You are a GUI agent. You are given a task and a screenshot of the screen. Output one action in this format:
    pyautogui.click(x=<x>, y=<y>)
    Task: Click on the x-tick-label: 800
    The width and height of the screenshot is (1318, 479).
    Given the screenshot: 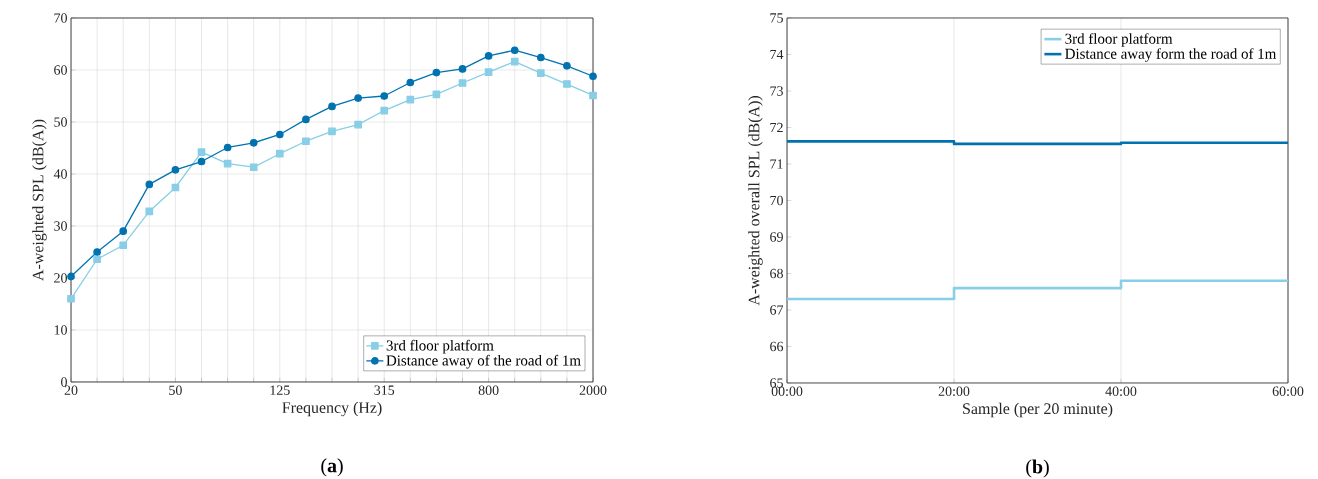 What is the action you would take?
    pyautogui.click(x=488, y=390)
    